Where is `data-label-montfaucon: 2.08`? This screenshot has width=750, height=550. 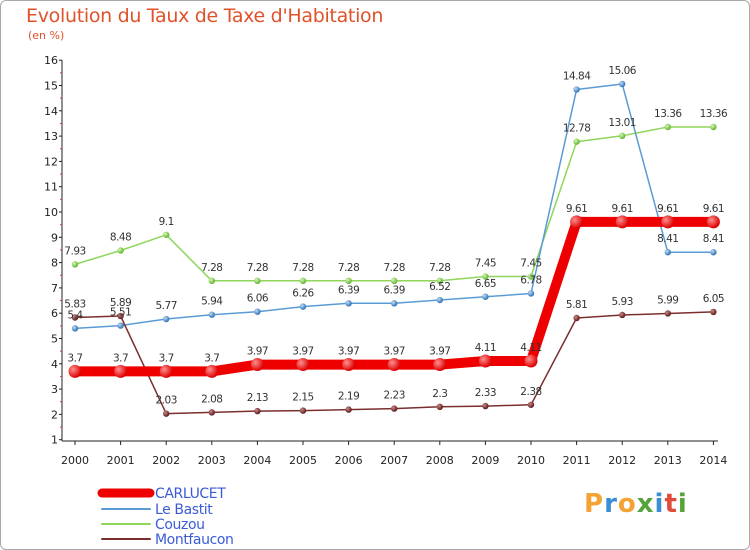 data-label-montfaucon: 2.08 is located at coordinates (211, 399).